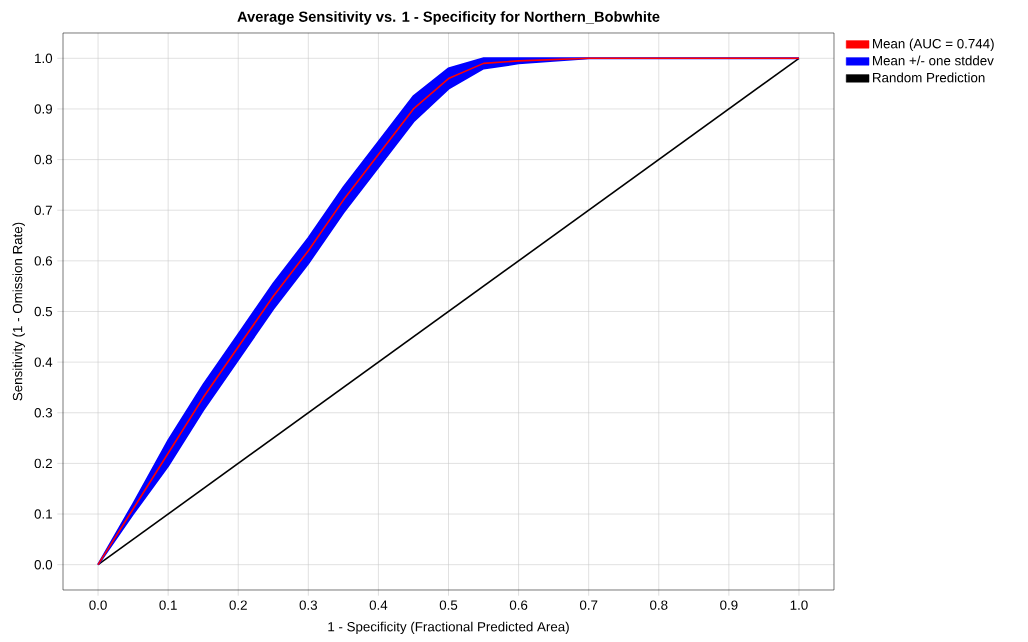  What do you see at coordinates (659, 605) in the screenshot?
I see `x-tick-label: 0.8` at bounding box center [659, 605].